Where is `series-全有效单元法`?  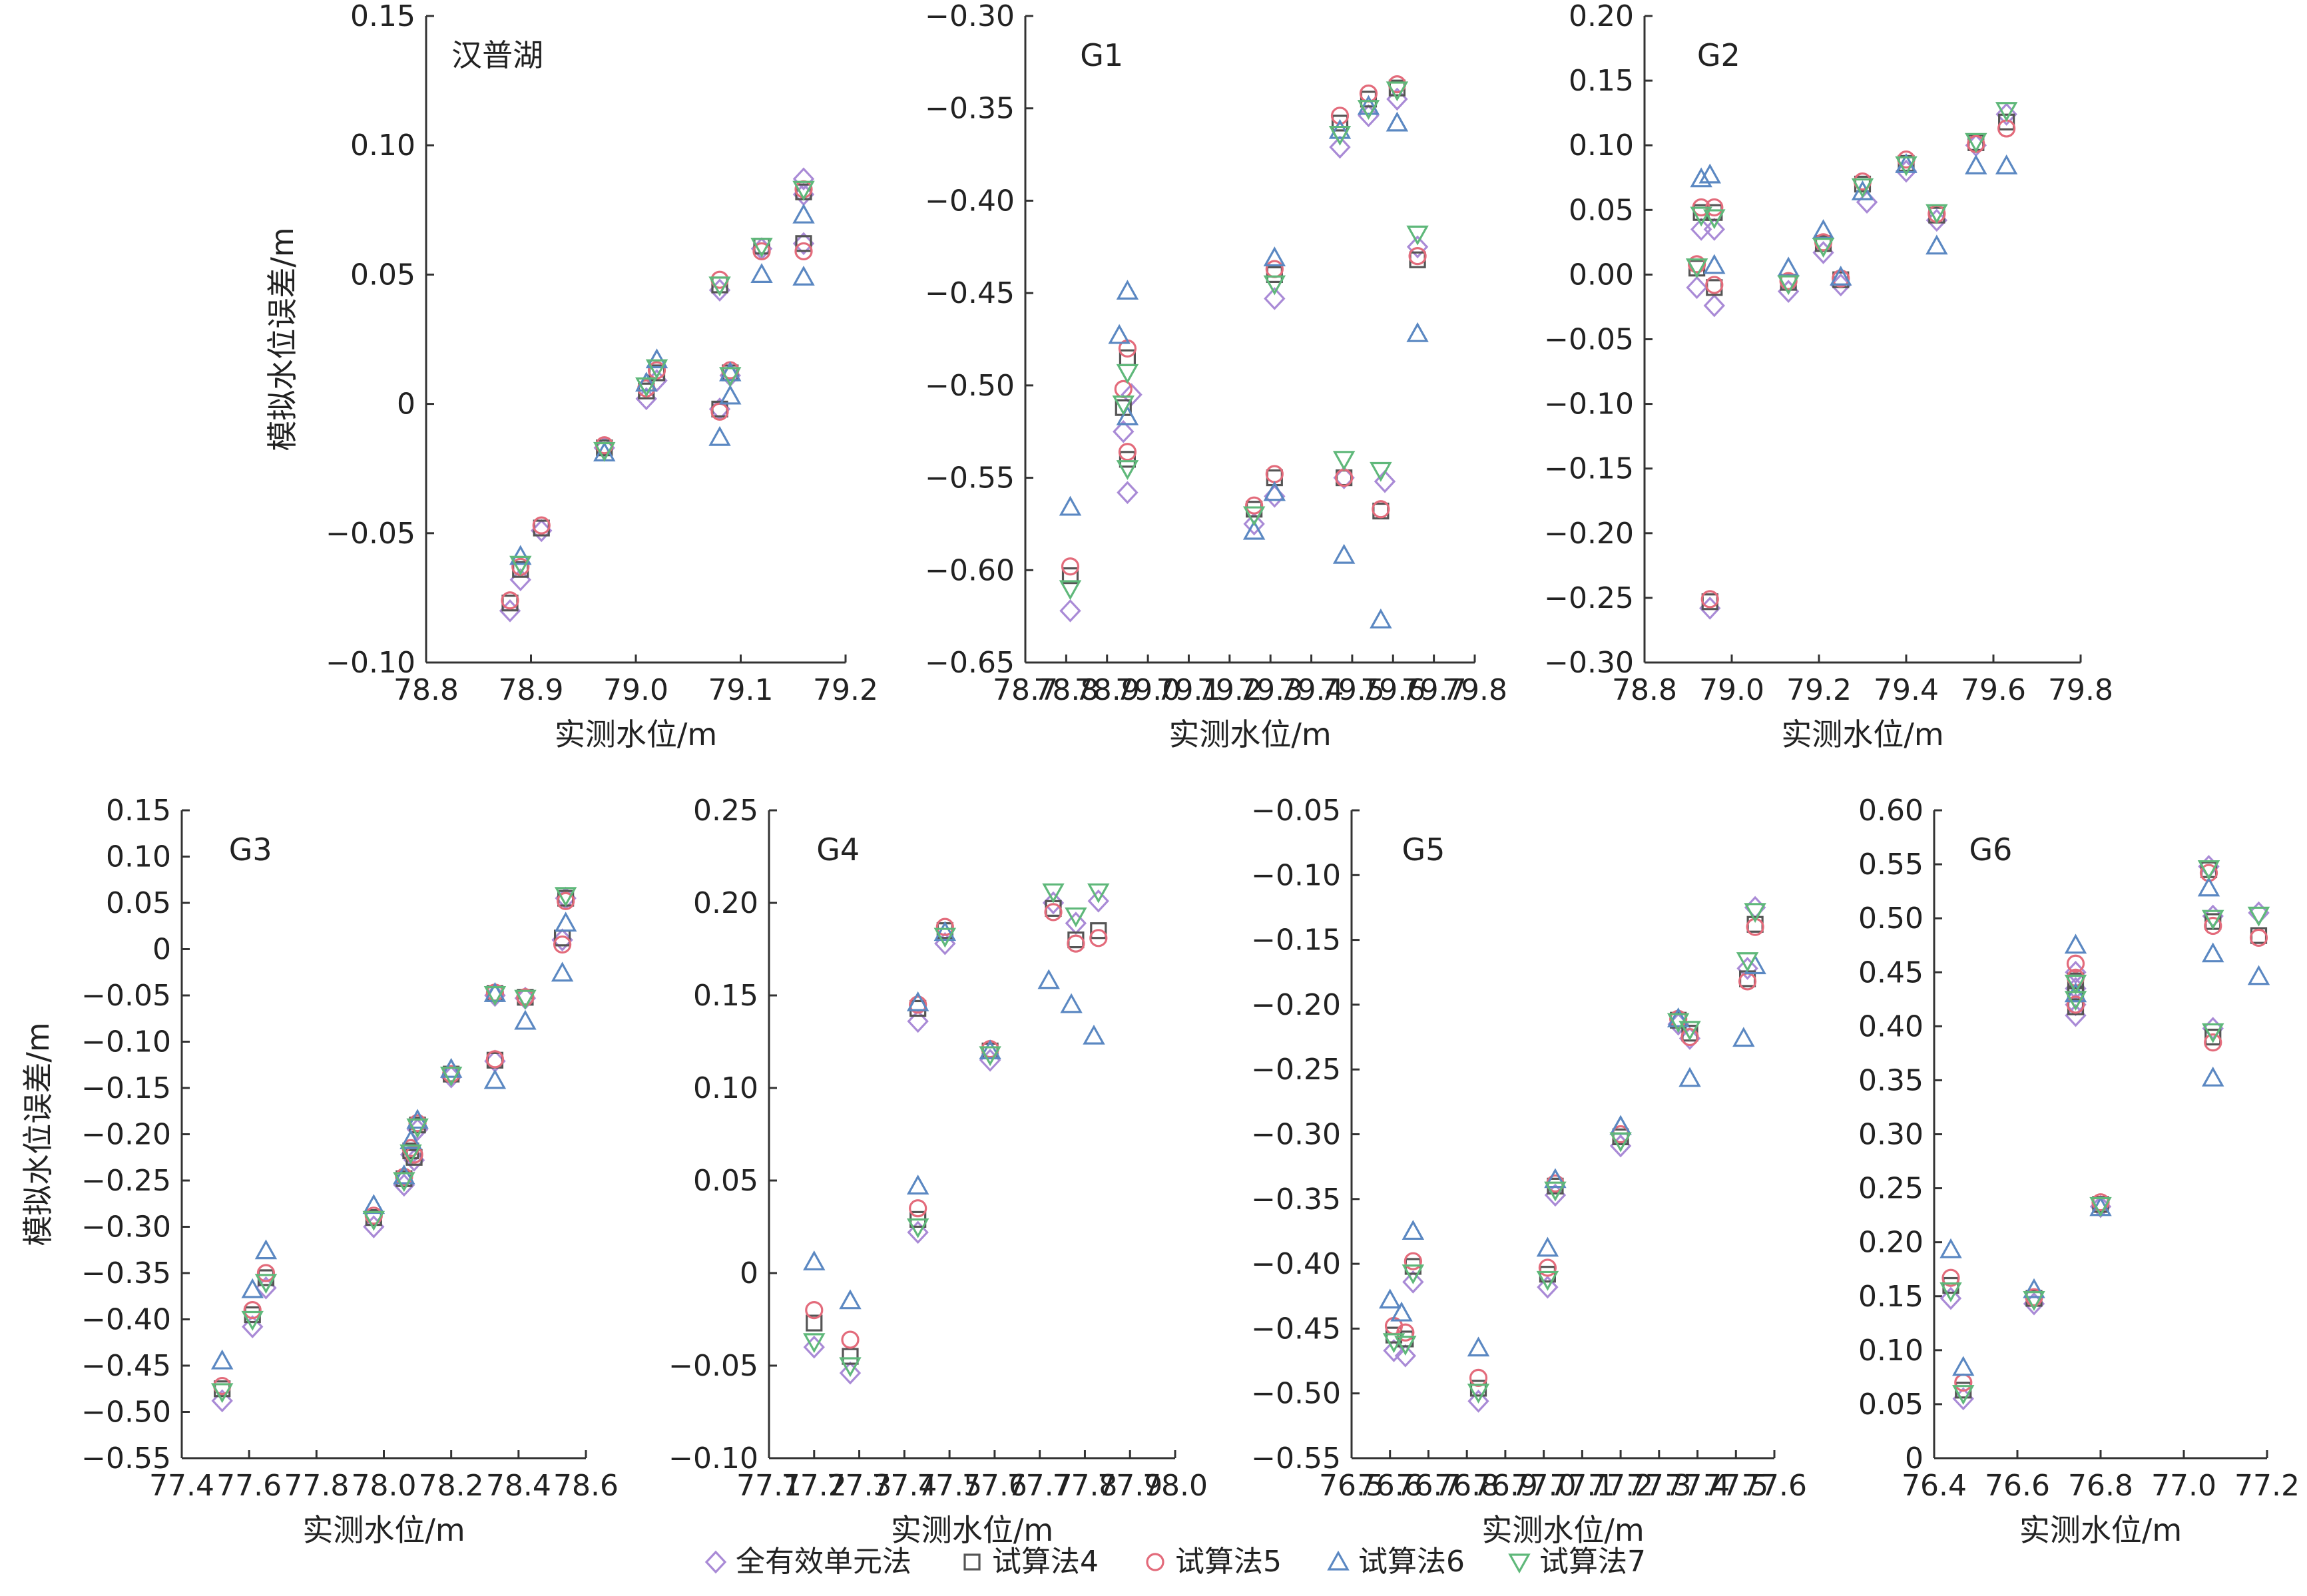 series-全有效单元法 is located at coordinates (657, 395).